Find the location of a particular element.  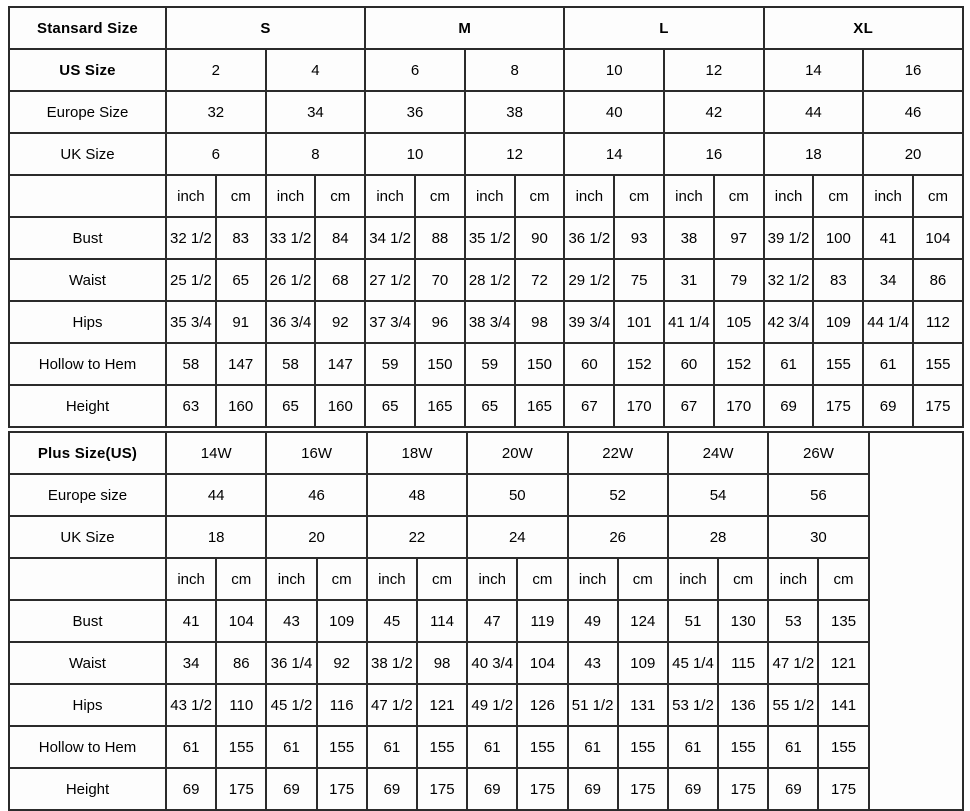

plus-unit-inch-3: inch is located at coordinates (492, 579).